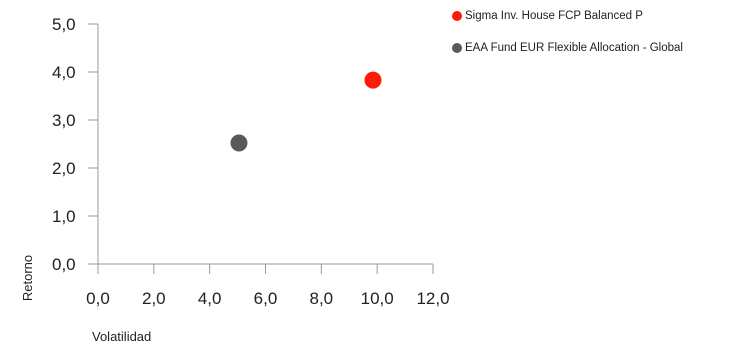 This screenshot has height=345, width=745. What do you see at coordinates (64, 216) in the screenshot?
I see `y-tick-label: 1,0` at bounding box center [64, 216].